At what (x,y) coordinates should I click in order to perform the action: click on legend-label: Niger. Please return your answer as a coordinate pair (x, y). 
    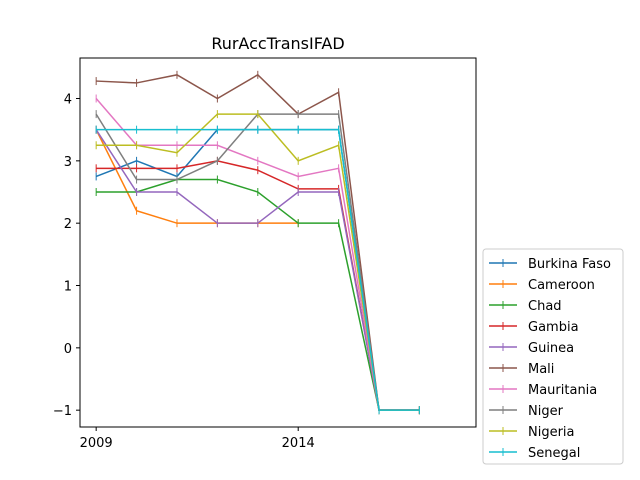
    Looking at the image, I should click on (546, 411).